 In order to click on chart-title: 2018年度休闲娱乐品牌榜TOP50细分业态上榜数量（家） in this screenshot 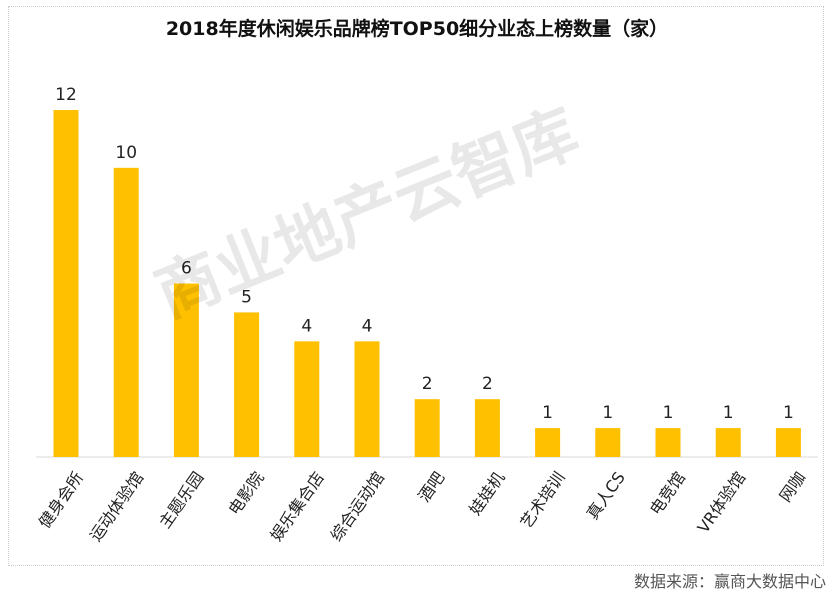, I will do `click(417, 29)`.